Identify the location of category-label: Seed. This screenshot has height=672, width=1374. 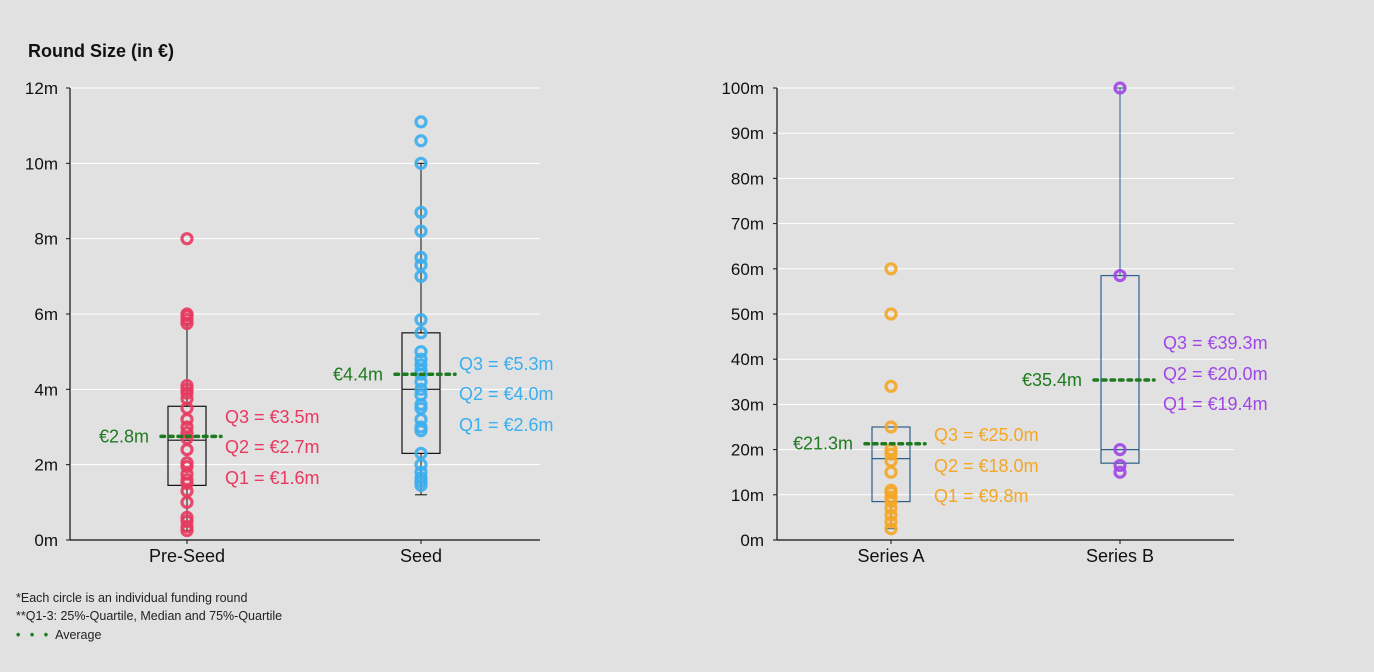
(421, 556).